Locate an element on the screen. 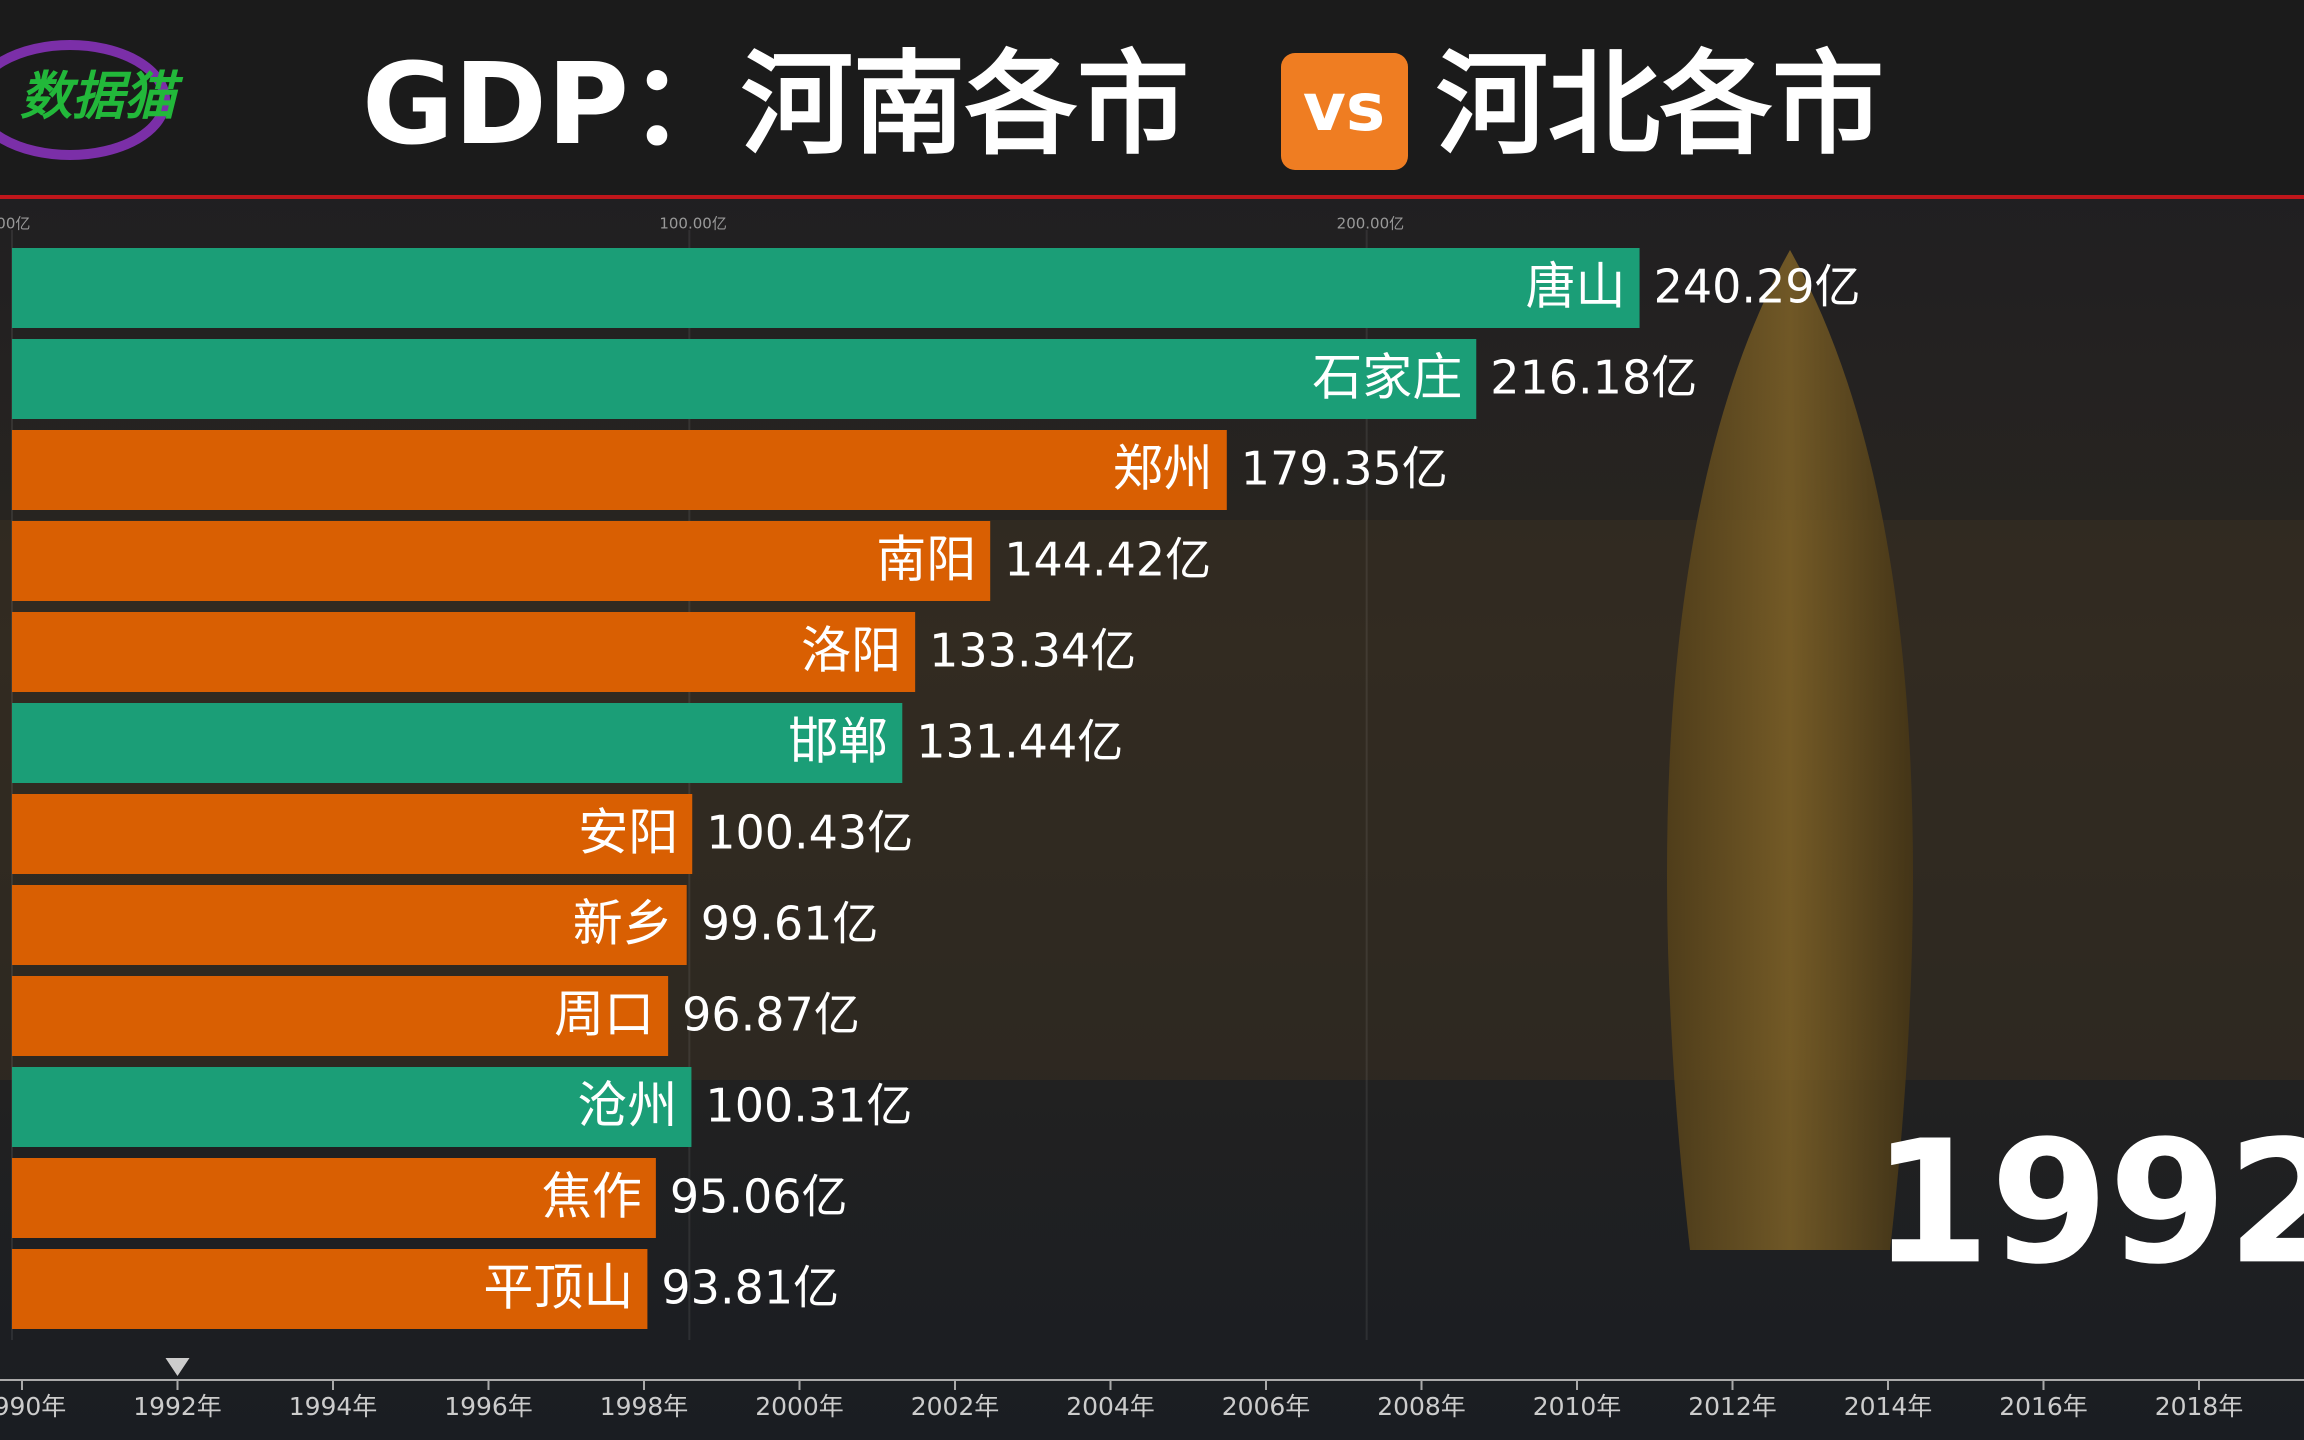 Image resolution: width=2304 pixels, height=1440 pixels. timeline-label: 2010年 is located at coordinates (1577, 1406).